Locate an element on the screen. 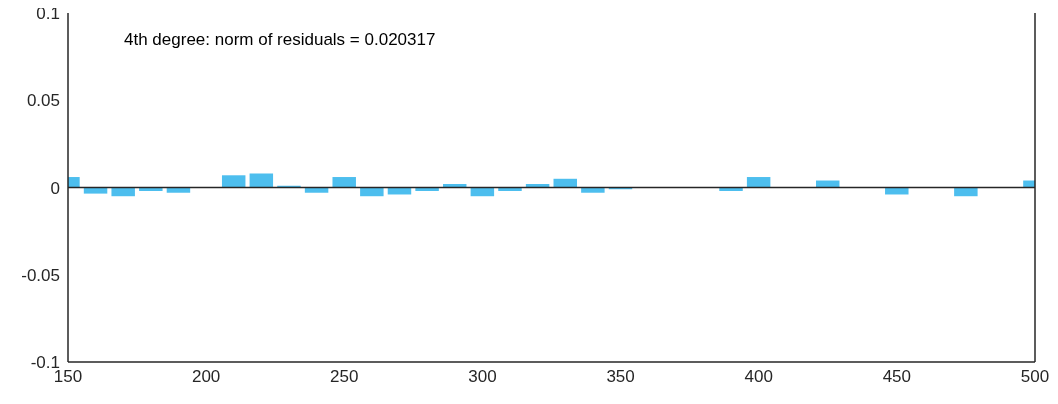 The height and width of the screenshot is (404, 1058). x-tick-label: 200 is located at coordinates (206, 377).